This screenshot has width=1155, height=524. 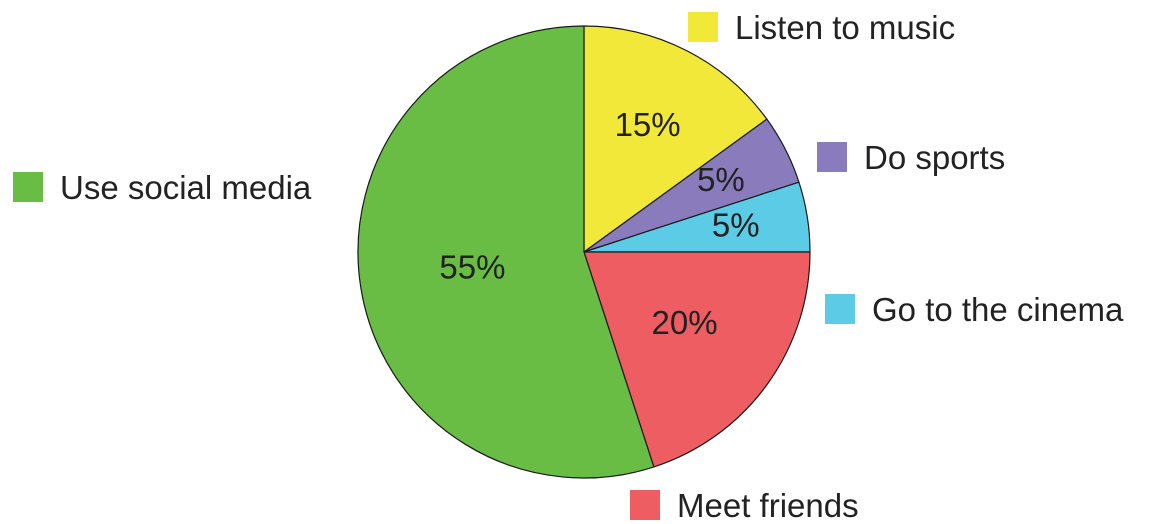 I want to click on legend-swatch-use-social-media, so click(x=28, y=187).